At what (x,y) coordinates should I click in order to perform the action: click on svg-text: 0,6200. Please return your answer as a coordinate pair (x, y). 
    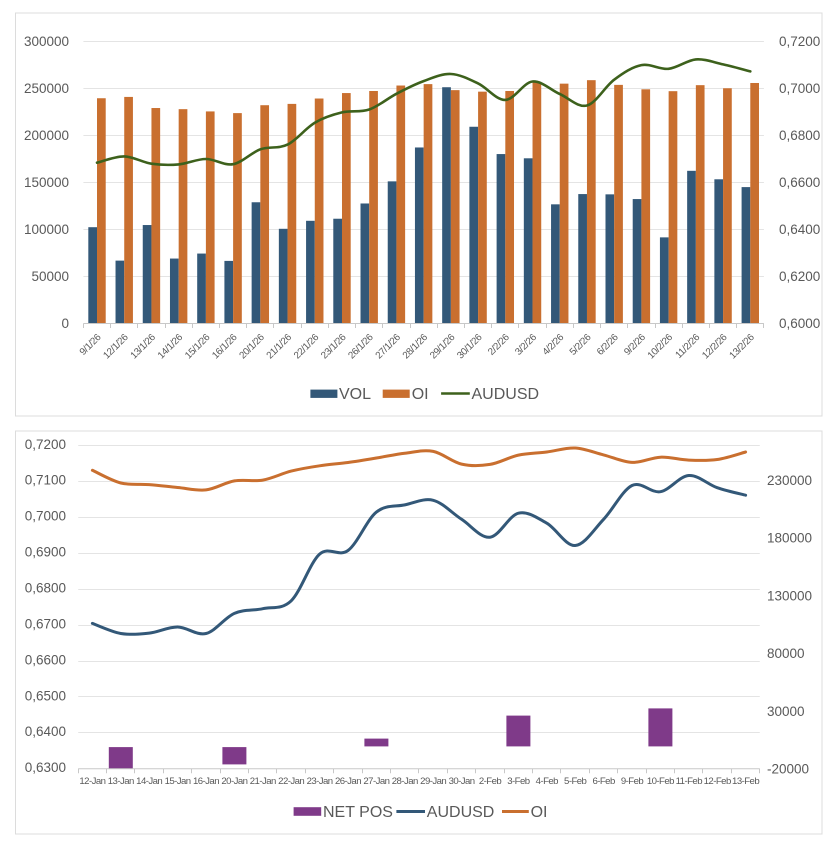
    Looking at the image, I should click on (799, 276).